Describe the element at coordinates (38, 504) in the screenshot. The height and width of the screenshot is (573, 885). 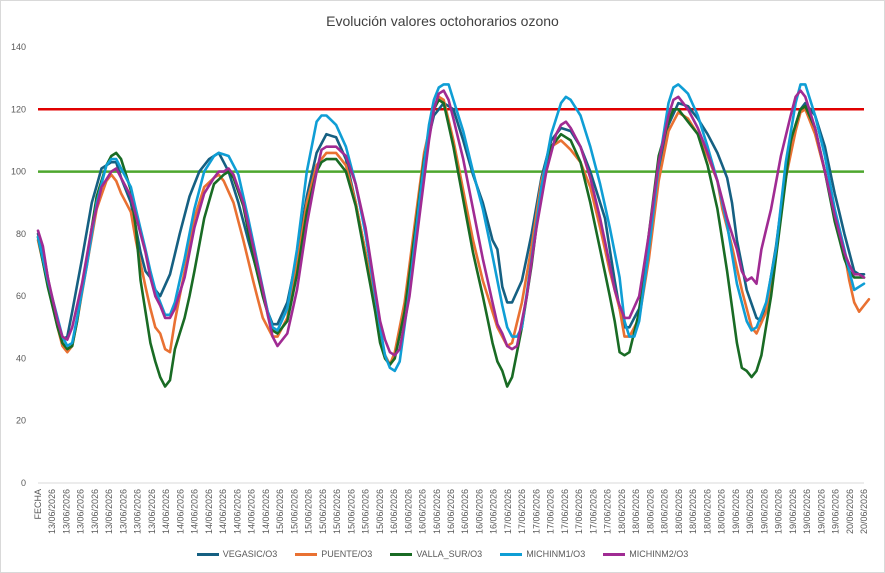
I see `x-axis-title: FECHA` at that location.